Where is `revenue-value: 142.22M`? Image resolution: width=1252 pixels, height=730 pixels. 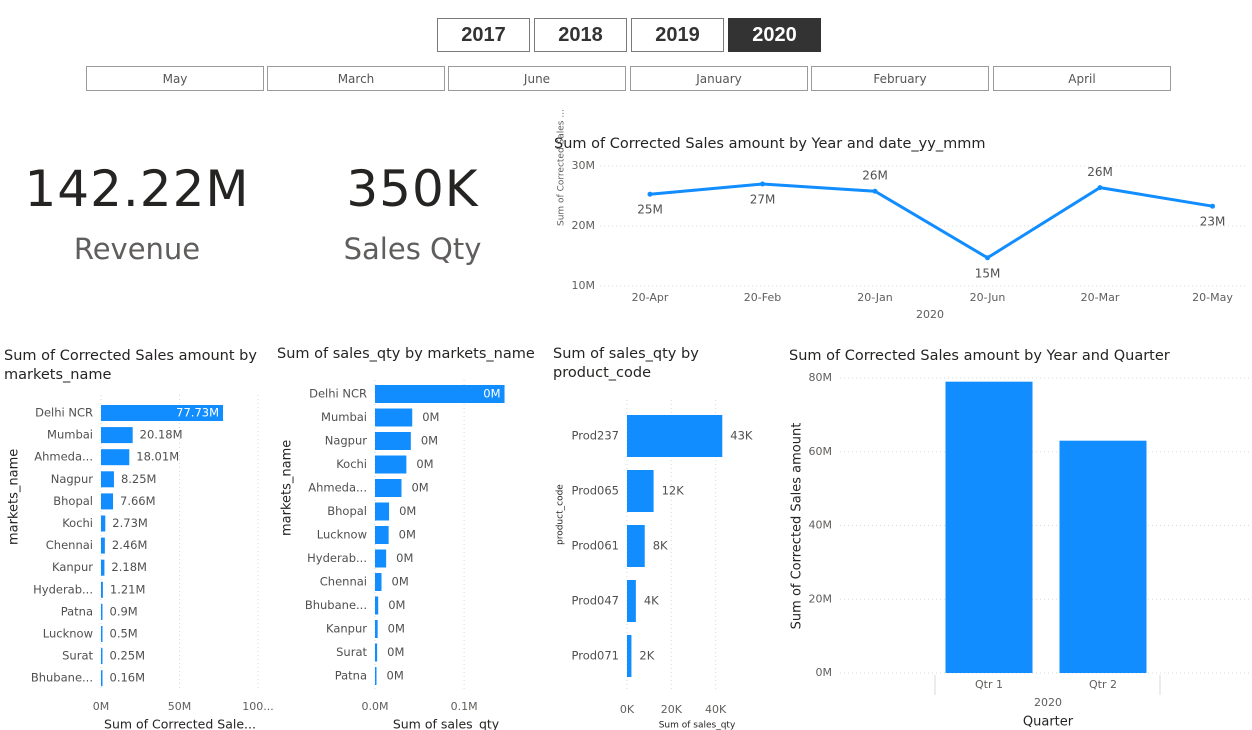 revenue-value: 142.22M is located at coordinates (137, 189).